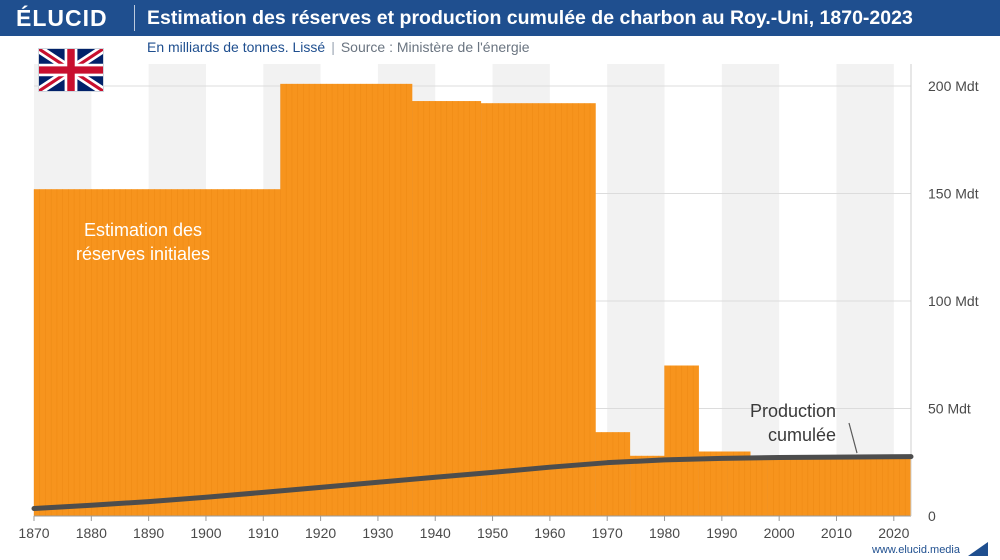 The height and width of the screenshot is (560, 1000). What do you see at coordinates (435, 533) in the screenshot?
I see `x-tick-label: 1940` at bounding box center [435, 533].